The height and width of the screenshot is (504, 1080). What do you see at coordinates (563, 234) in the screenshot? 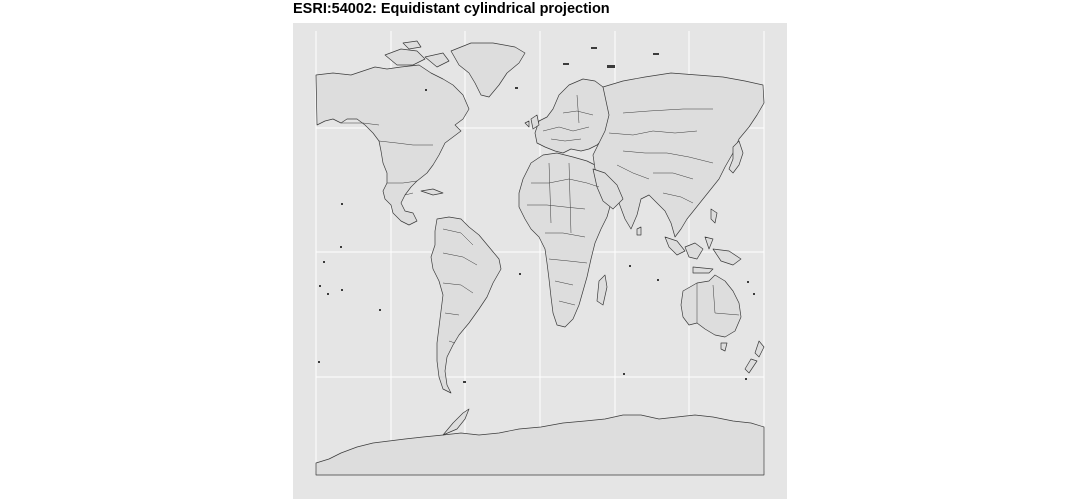
I see `border-africa` at bounding box center [563, 234].